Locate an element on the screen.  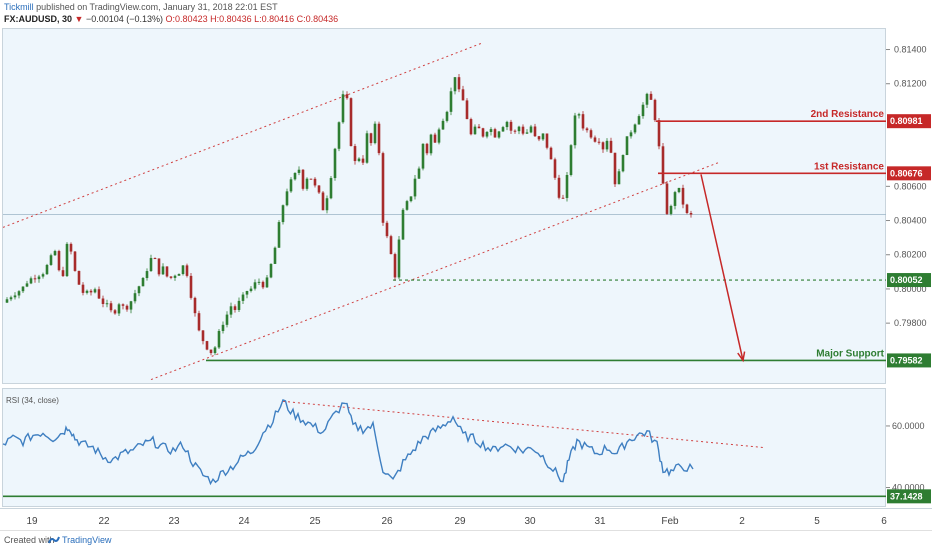
rsi-level-tag-label: 37.1428 is located at coordinates (906, 496).